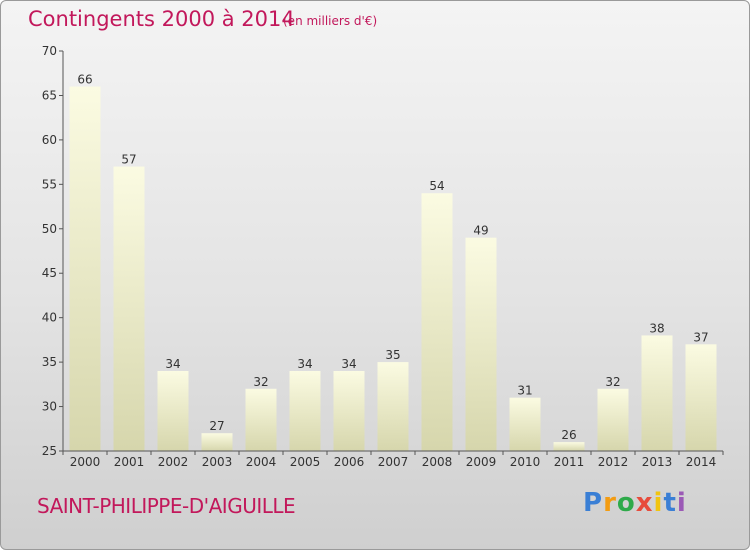  What do you see at coordinates (525, 462) in the screenshot?
I see `x-tick-label: 2010` at bounding box center [525, 462].